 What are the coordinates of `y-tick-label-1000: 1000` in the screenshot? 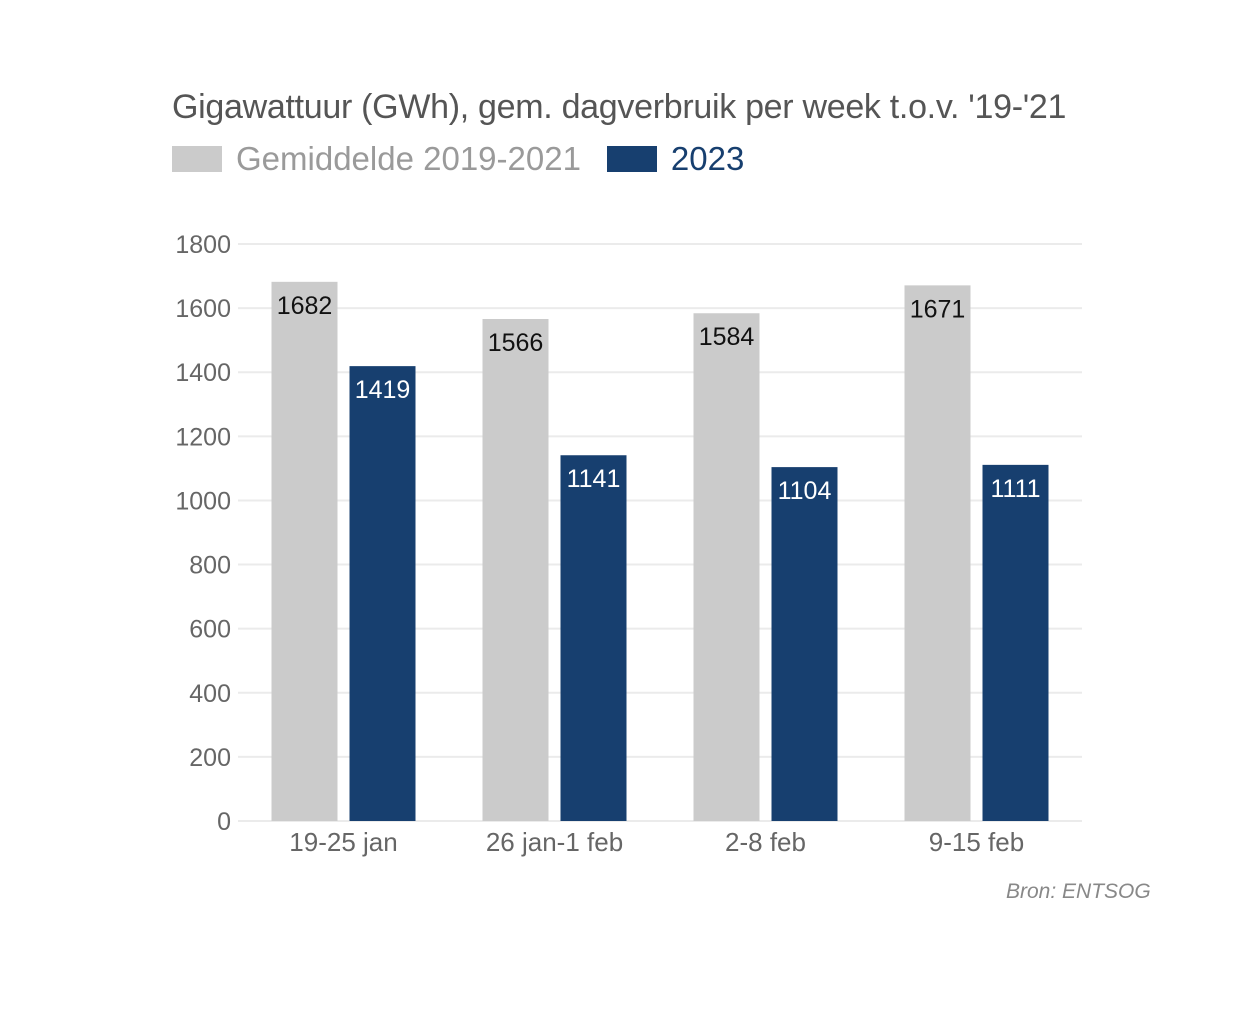 It's located at (203, 501).